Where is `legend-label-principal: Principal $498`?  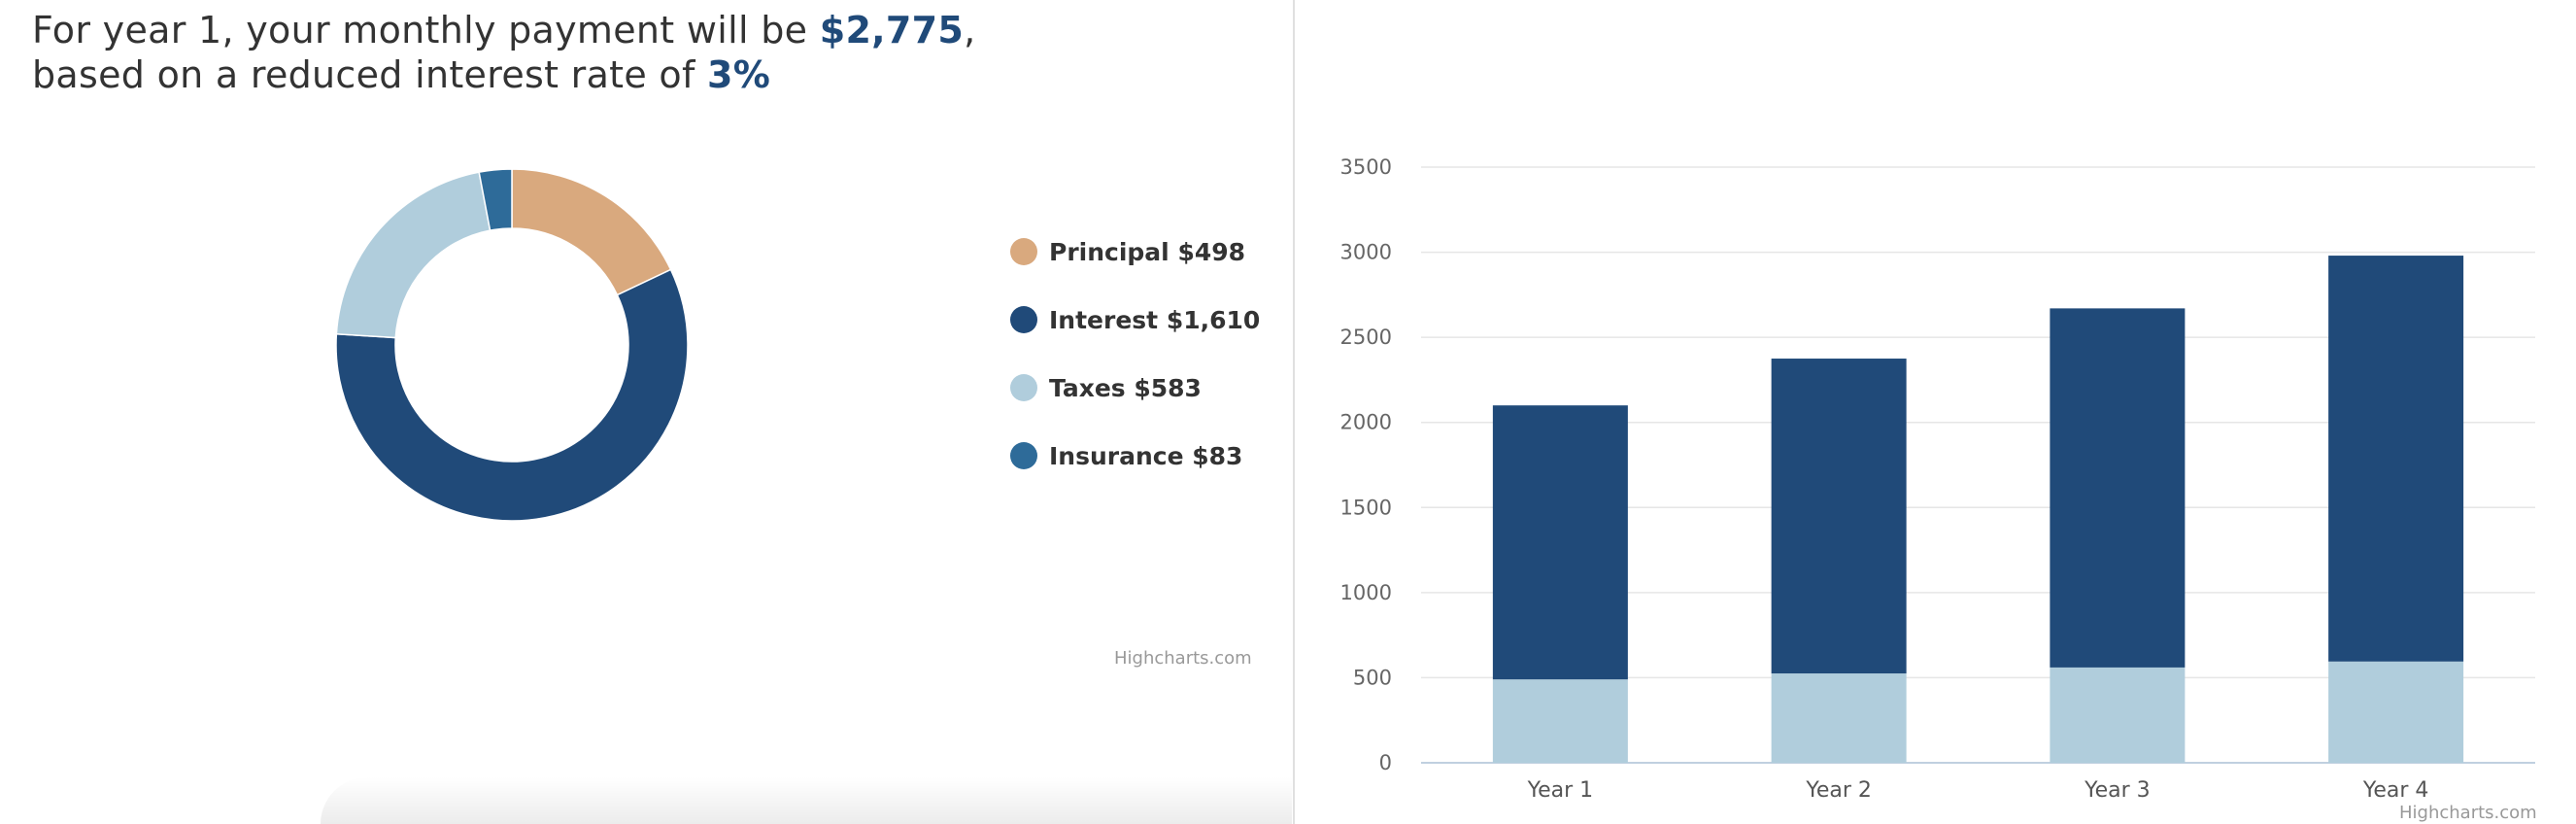 legend-label-principal: Principal $498 is located at coordinates (1147, 251).